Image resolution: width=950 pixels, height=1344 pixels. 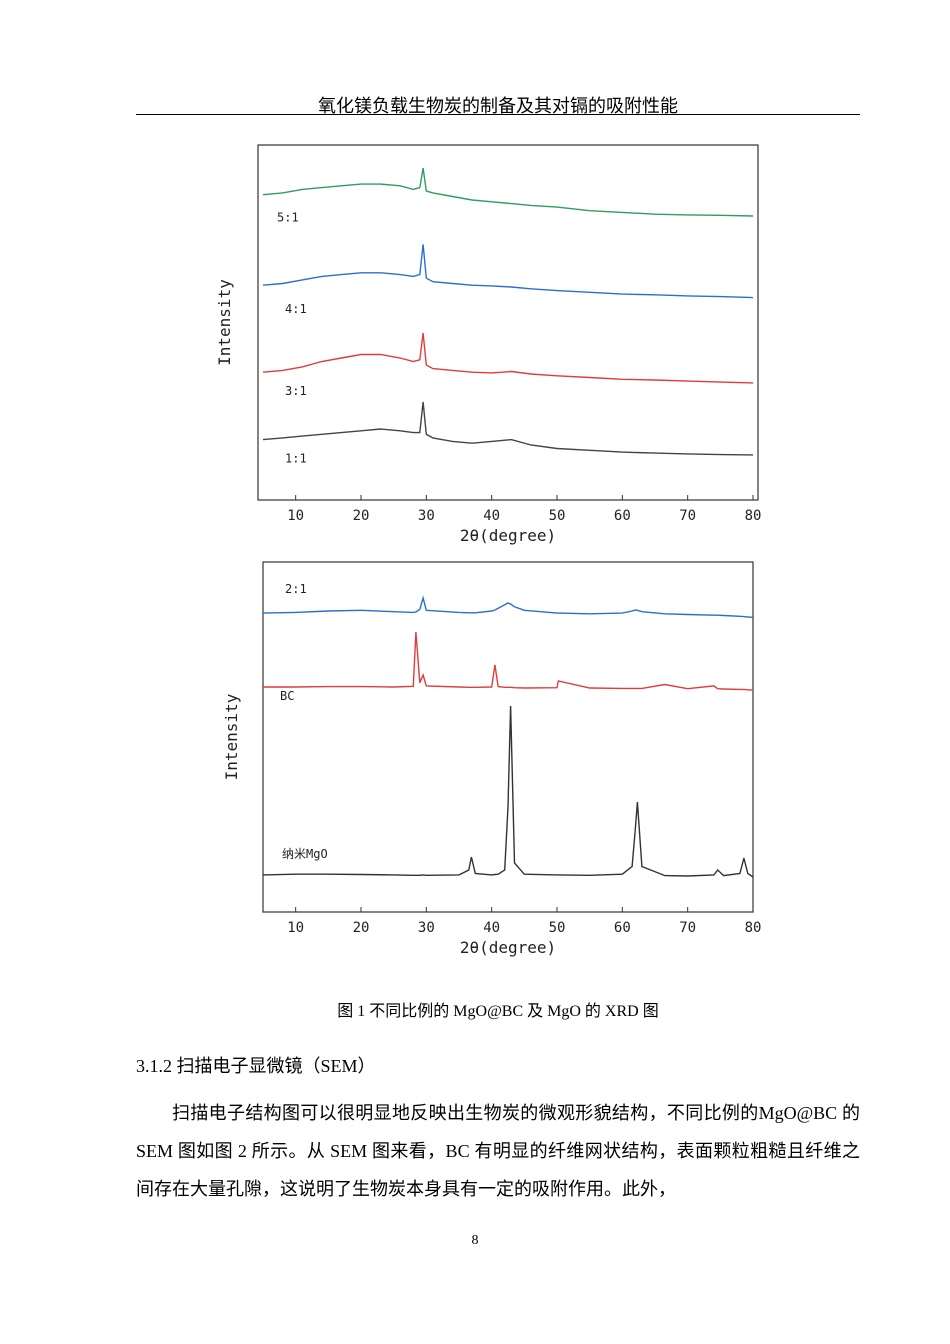 What do you see at coordinates (296, 309) in the screenshot?
I see `series-label: 4:1` at bounding box center [296, 309].